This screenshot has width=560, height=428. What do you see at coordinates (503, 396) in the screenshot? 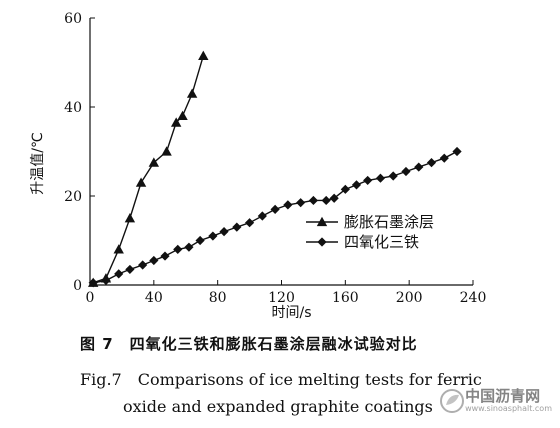
I see `watermark-text: 中国沥青网` at bounding box center [503, 396].